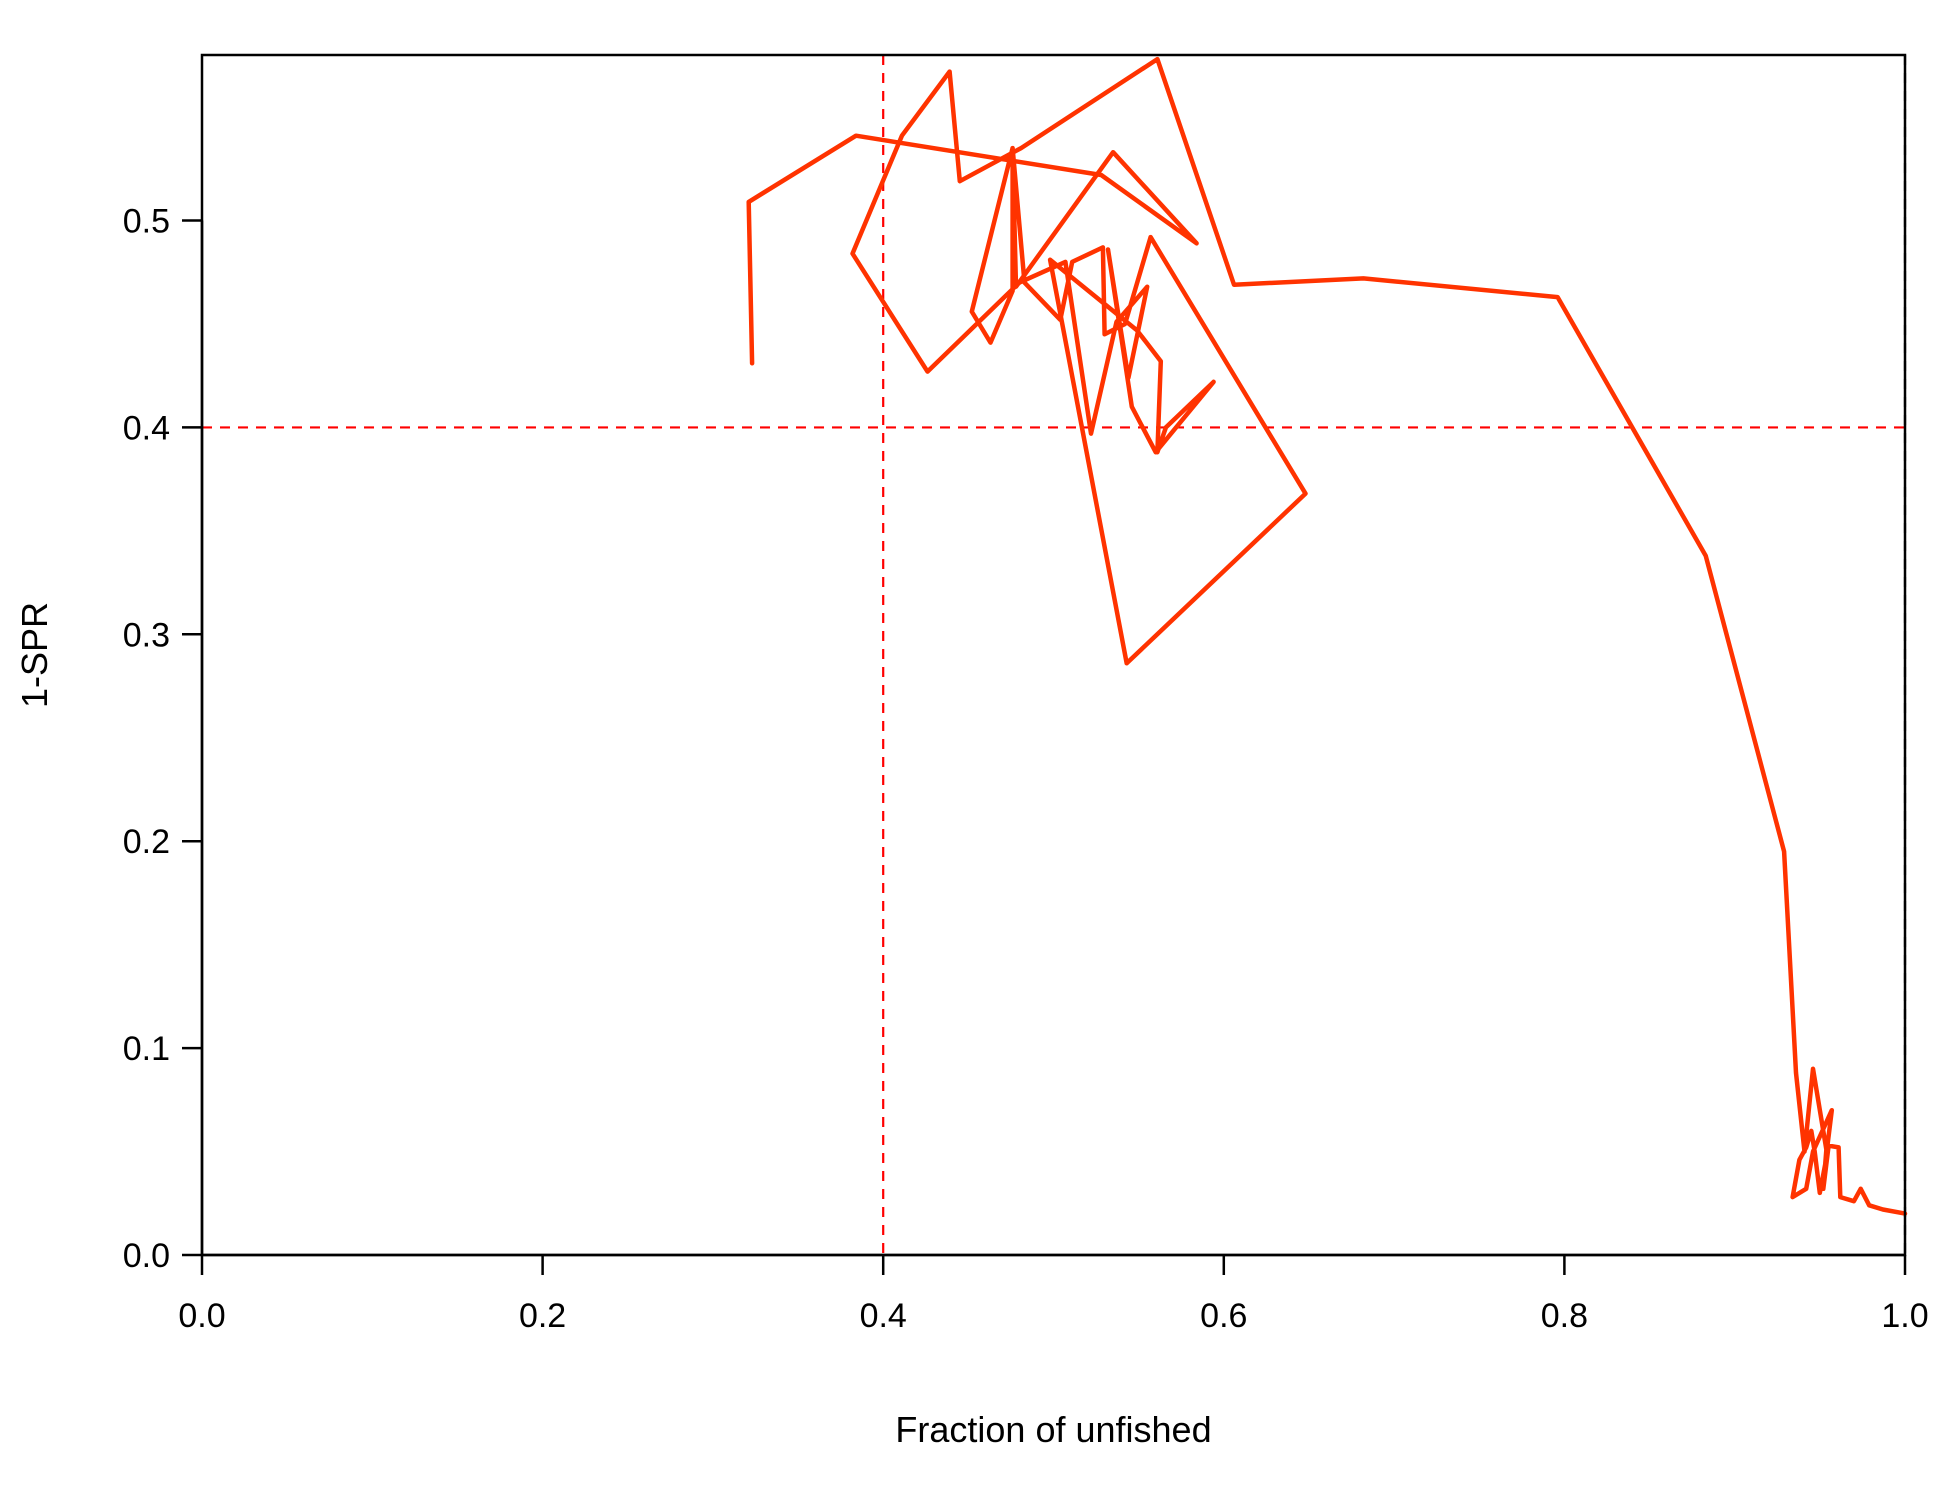 The width and height of the screenshot is (1950, 1500). What do you see at coordinates (146, 635) in the screenshot?
I see `y-tick-label: 0.3` at bounding box center [146, 635].